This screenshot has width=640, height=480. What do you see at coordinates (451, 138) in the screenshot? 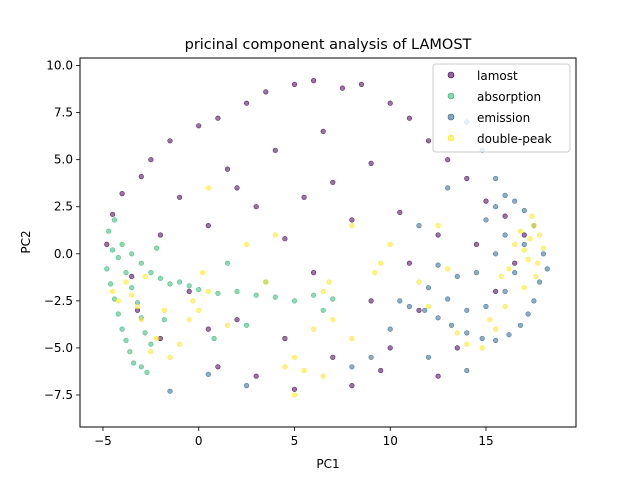
I see `legend-marker-double-peak` at bounding box center [451, 138].